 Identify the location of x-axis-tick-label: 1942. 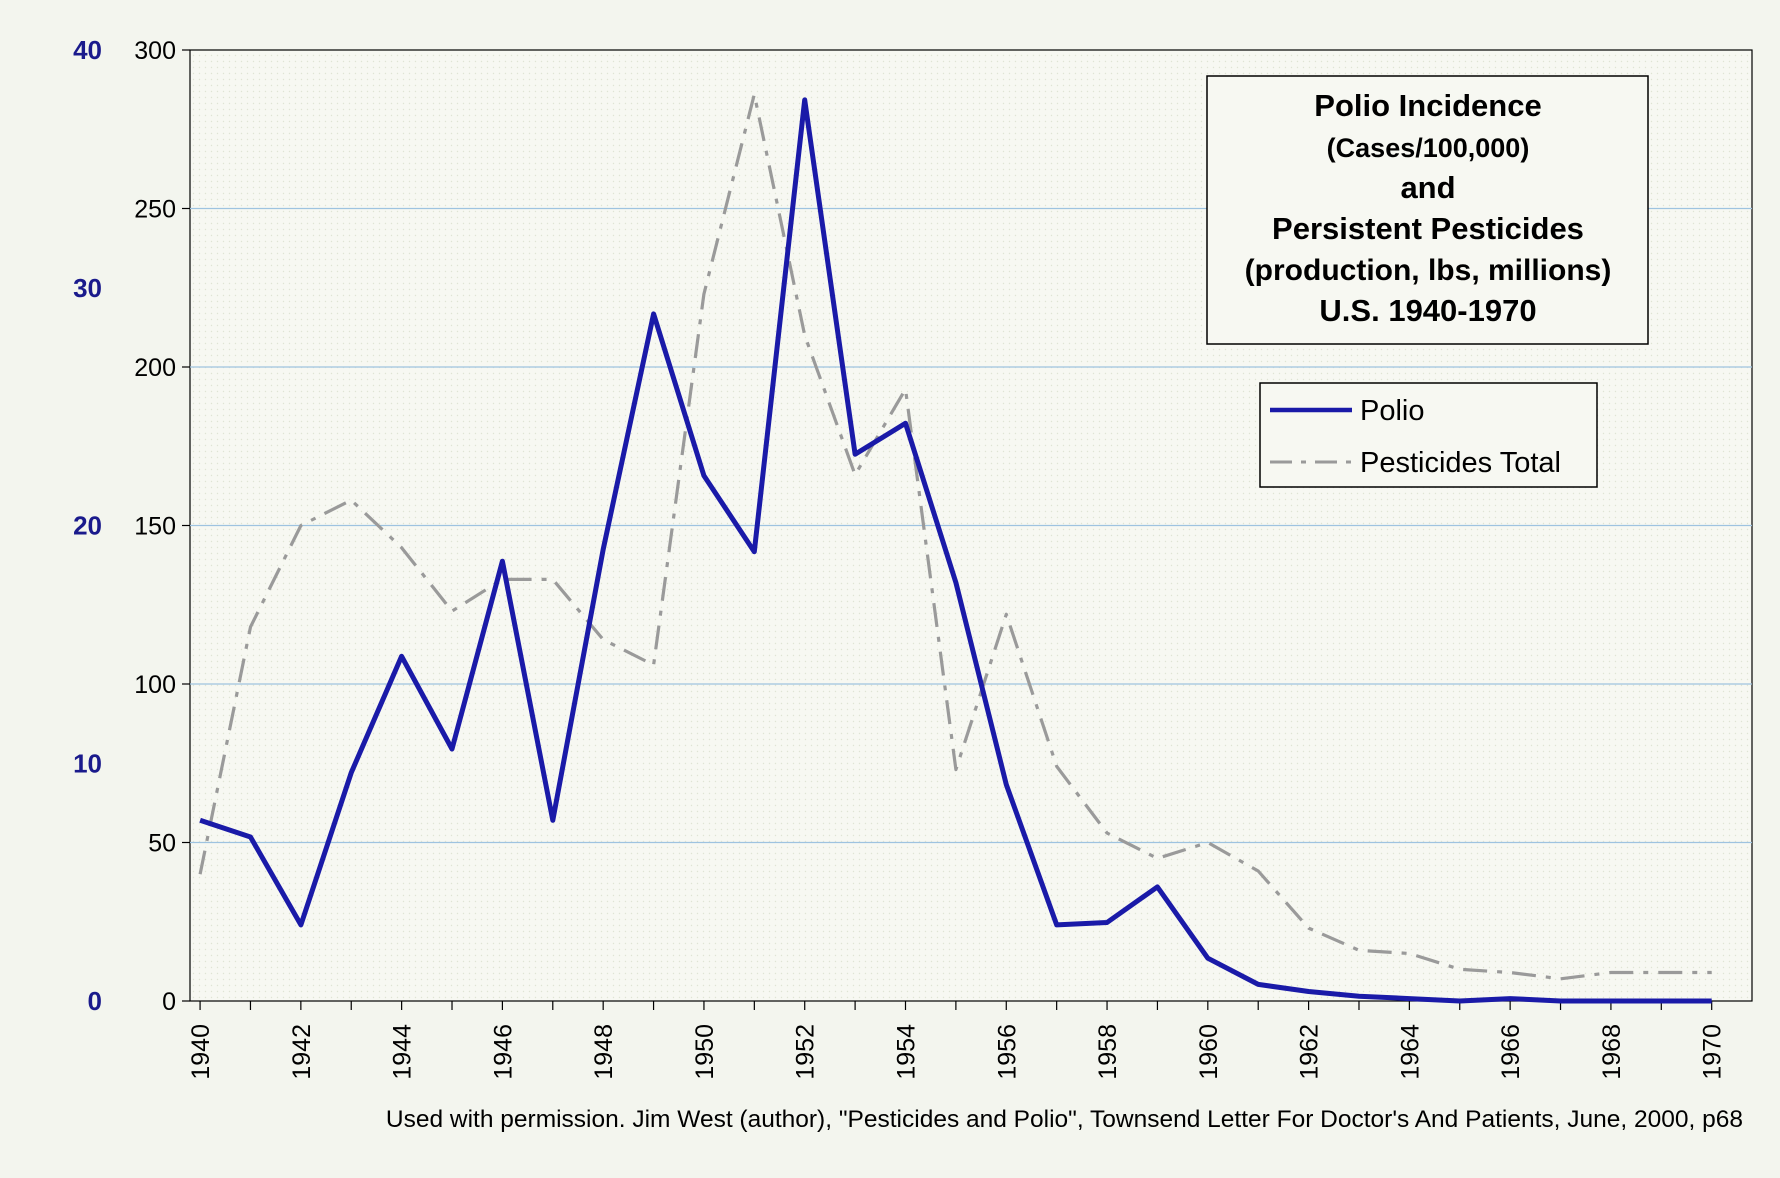
(302, 1052).